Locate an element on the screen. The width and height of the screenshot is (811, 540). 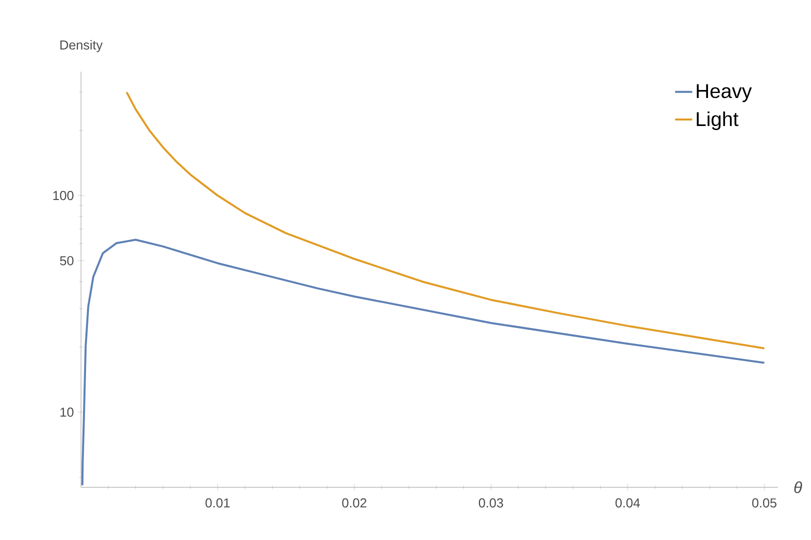
x-axis-title: θ is located at coordinates (798, 487).